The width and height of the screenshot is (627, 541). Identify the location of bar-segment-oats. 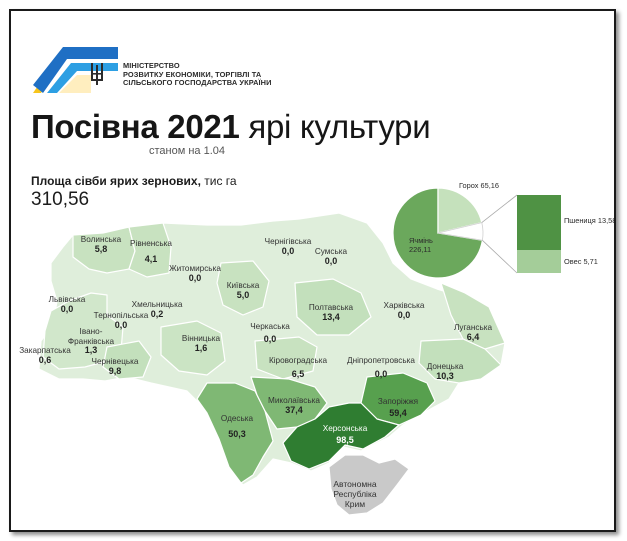
(539, 261).